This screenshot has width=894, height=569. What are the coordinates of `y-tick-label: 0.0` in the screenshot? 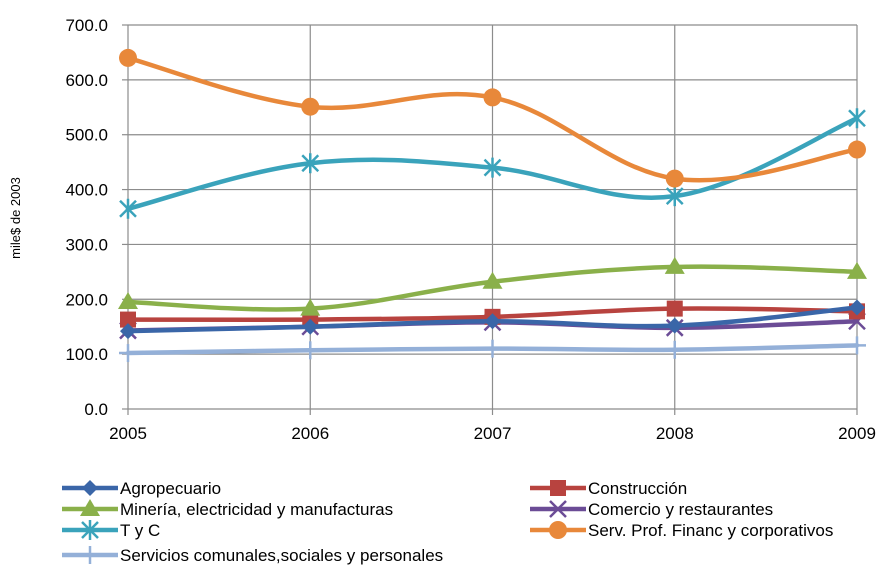 It's located at (96, 409).